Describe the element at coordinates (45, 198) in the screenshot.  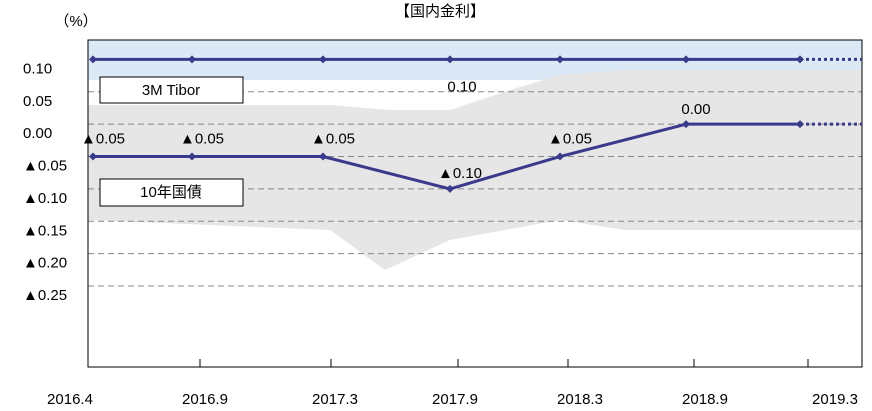
I see `y-tick-label: ▲0.10` at that location.